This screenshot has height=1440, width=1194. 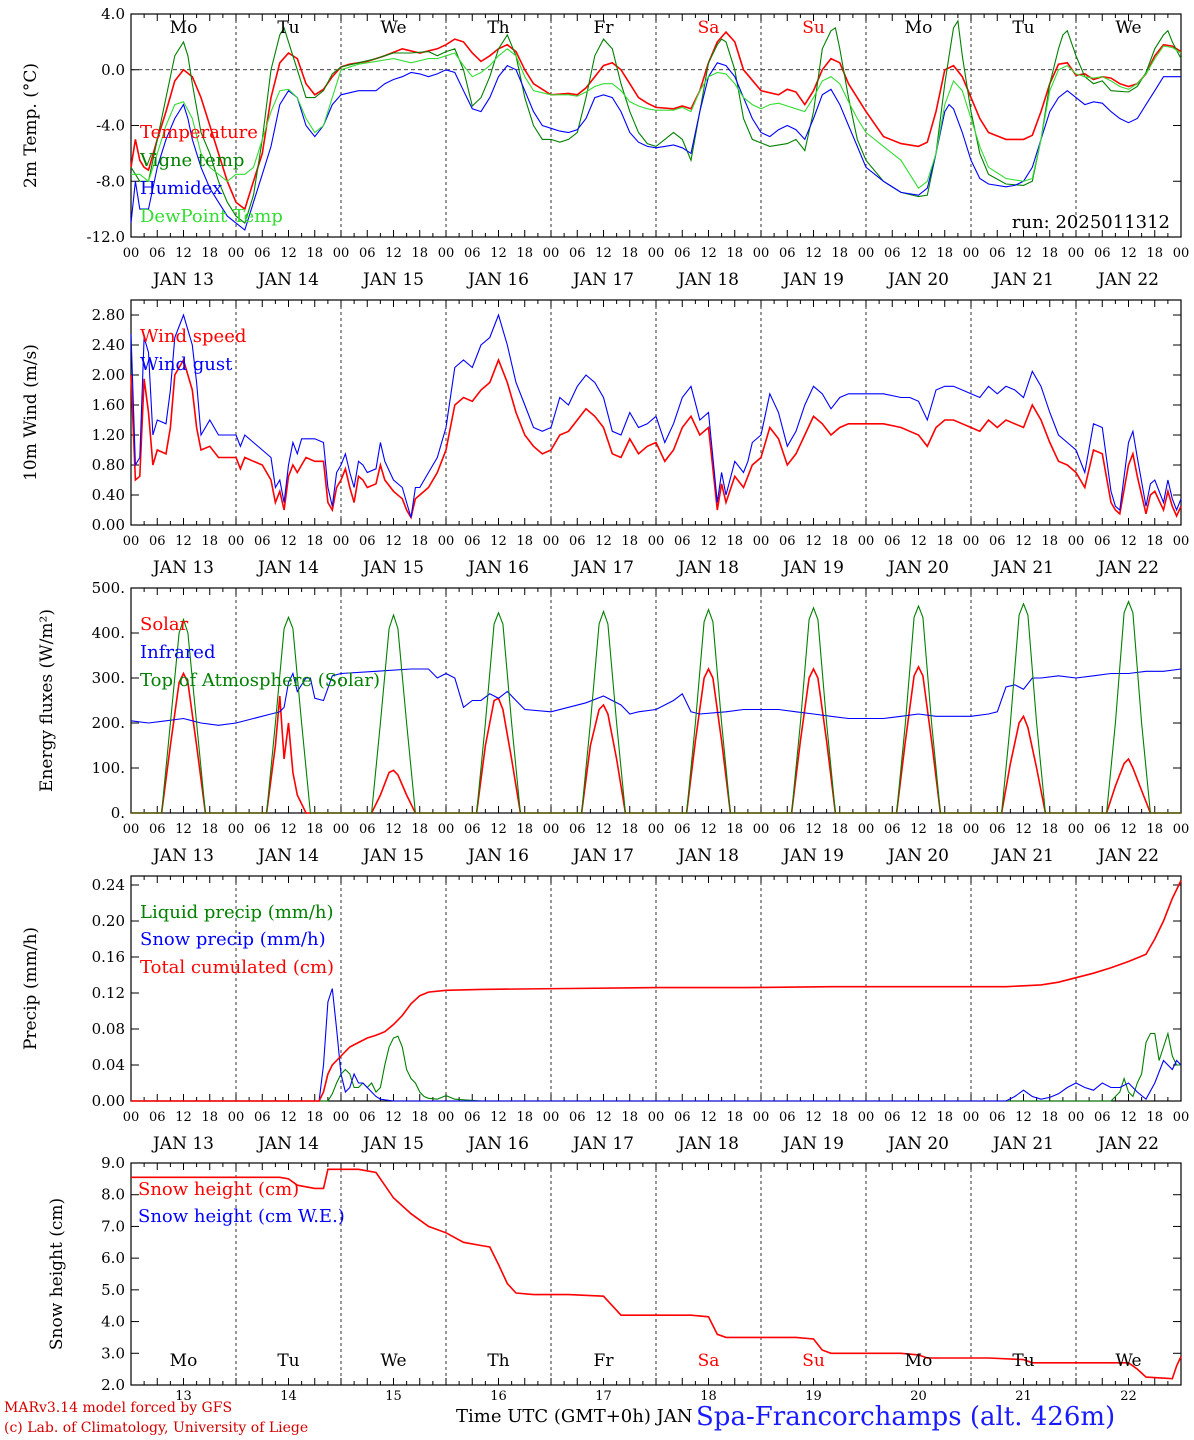 What do you see at coordinates (813, 28) in the screenshot?
I see `weekday-label: Su` at bounding box center [813, 28].